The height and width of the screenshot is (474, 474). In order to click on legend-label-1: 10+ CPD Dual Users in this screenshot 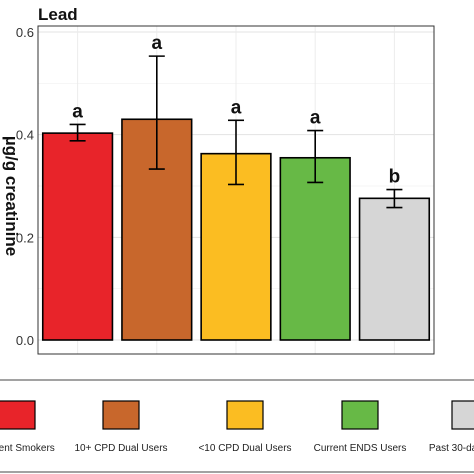, I will do `click(120, 448)`.